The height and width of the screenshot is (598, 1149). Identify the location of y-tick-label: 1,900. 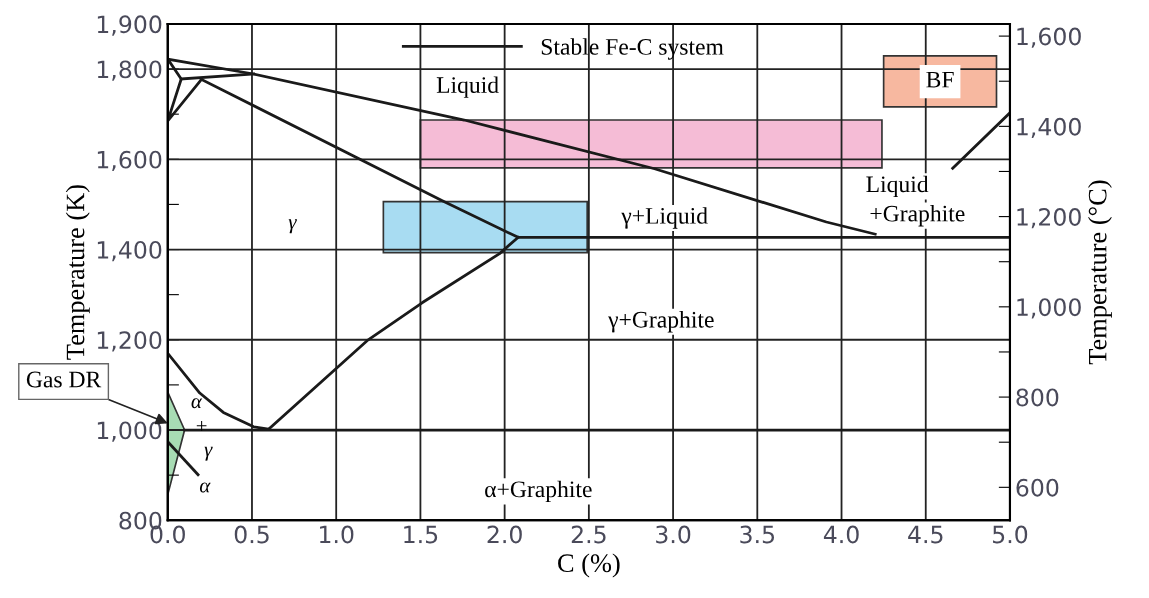
(129, 25).